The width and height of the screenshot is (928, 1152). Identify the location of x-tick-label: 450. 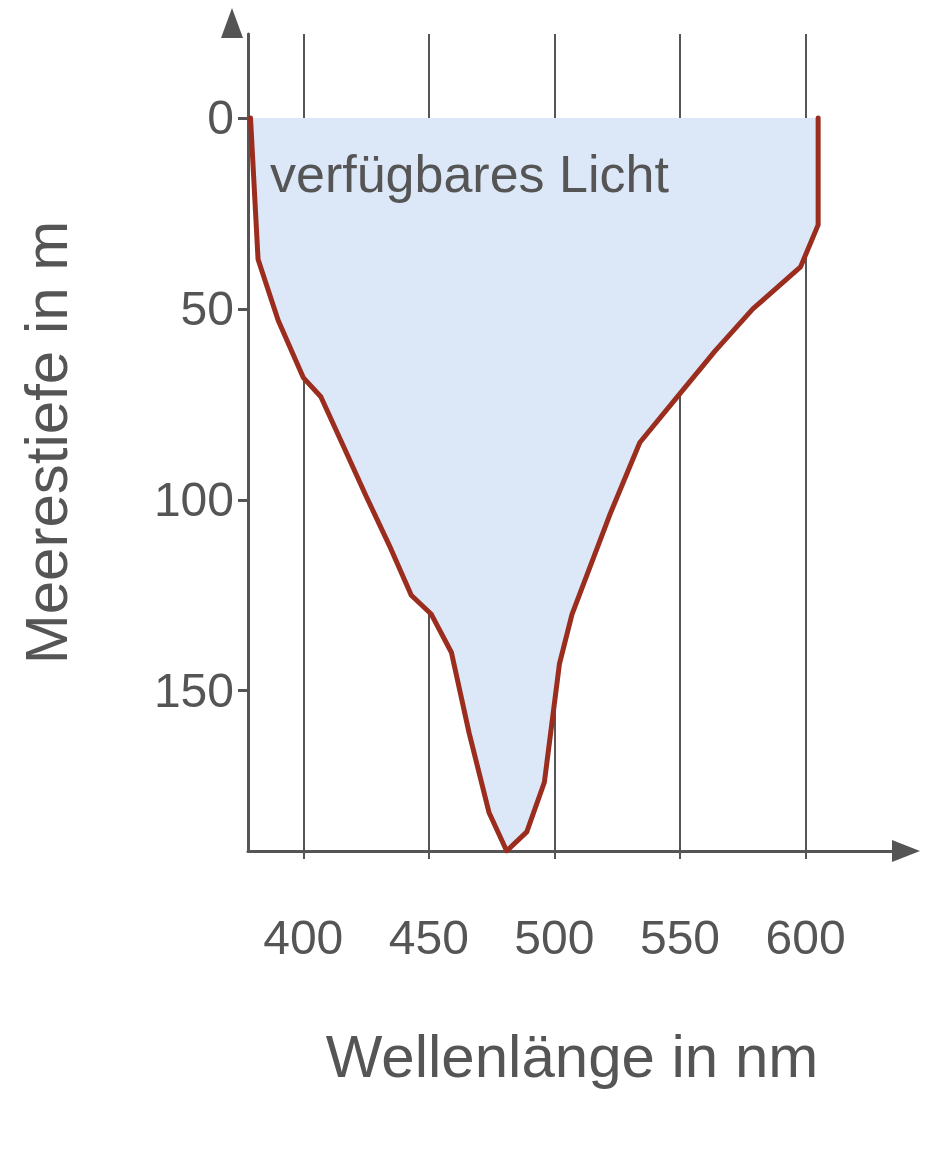
(428, 937).